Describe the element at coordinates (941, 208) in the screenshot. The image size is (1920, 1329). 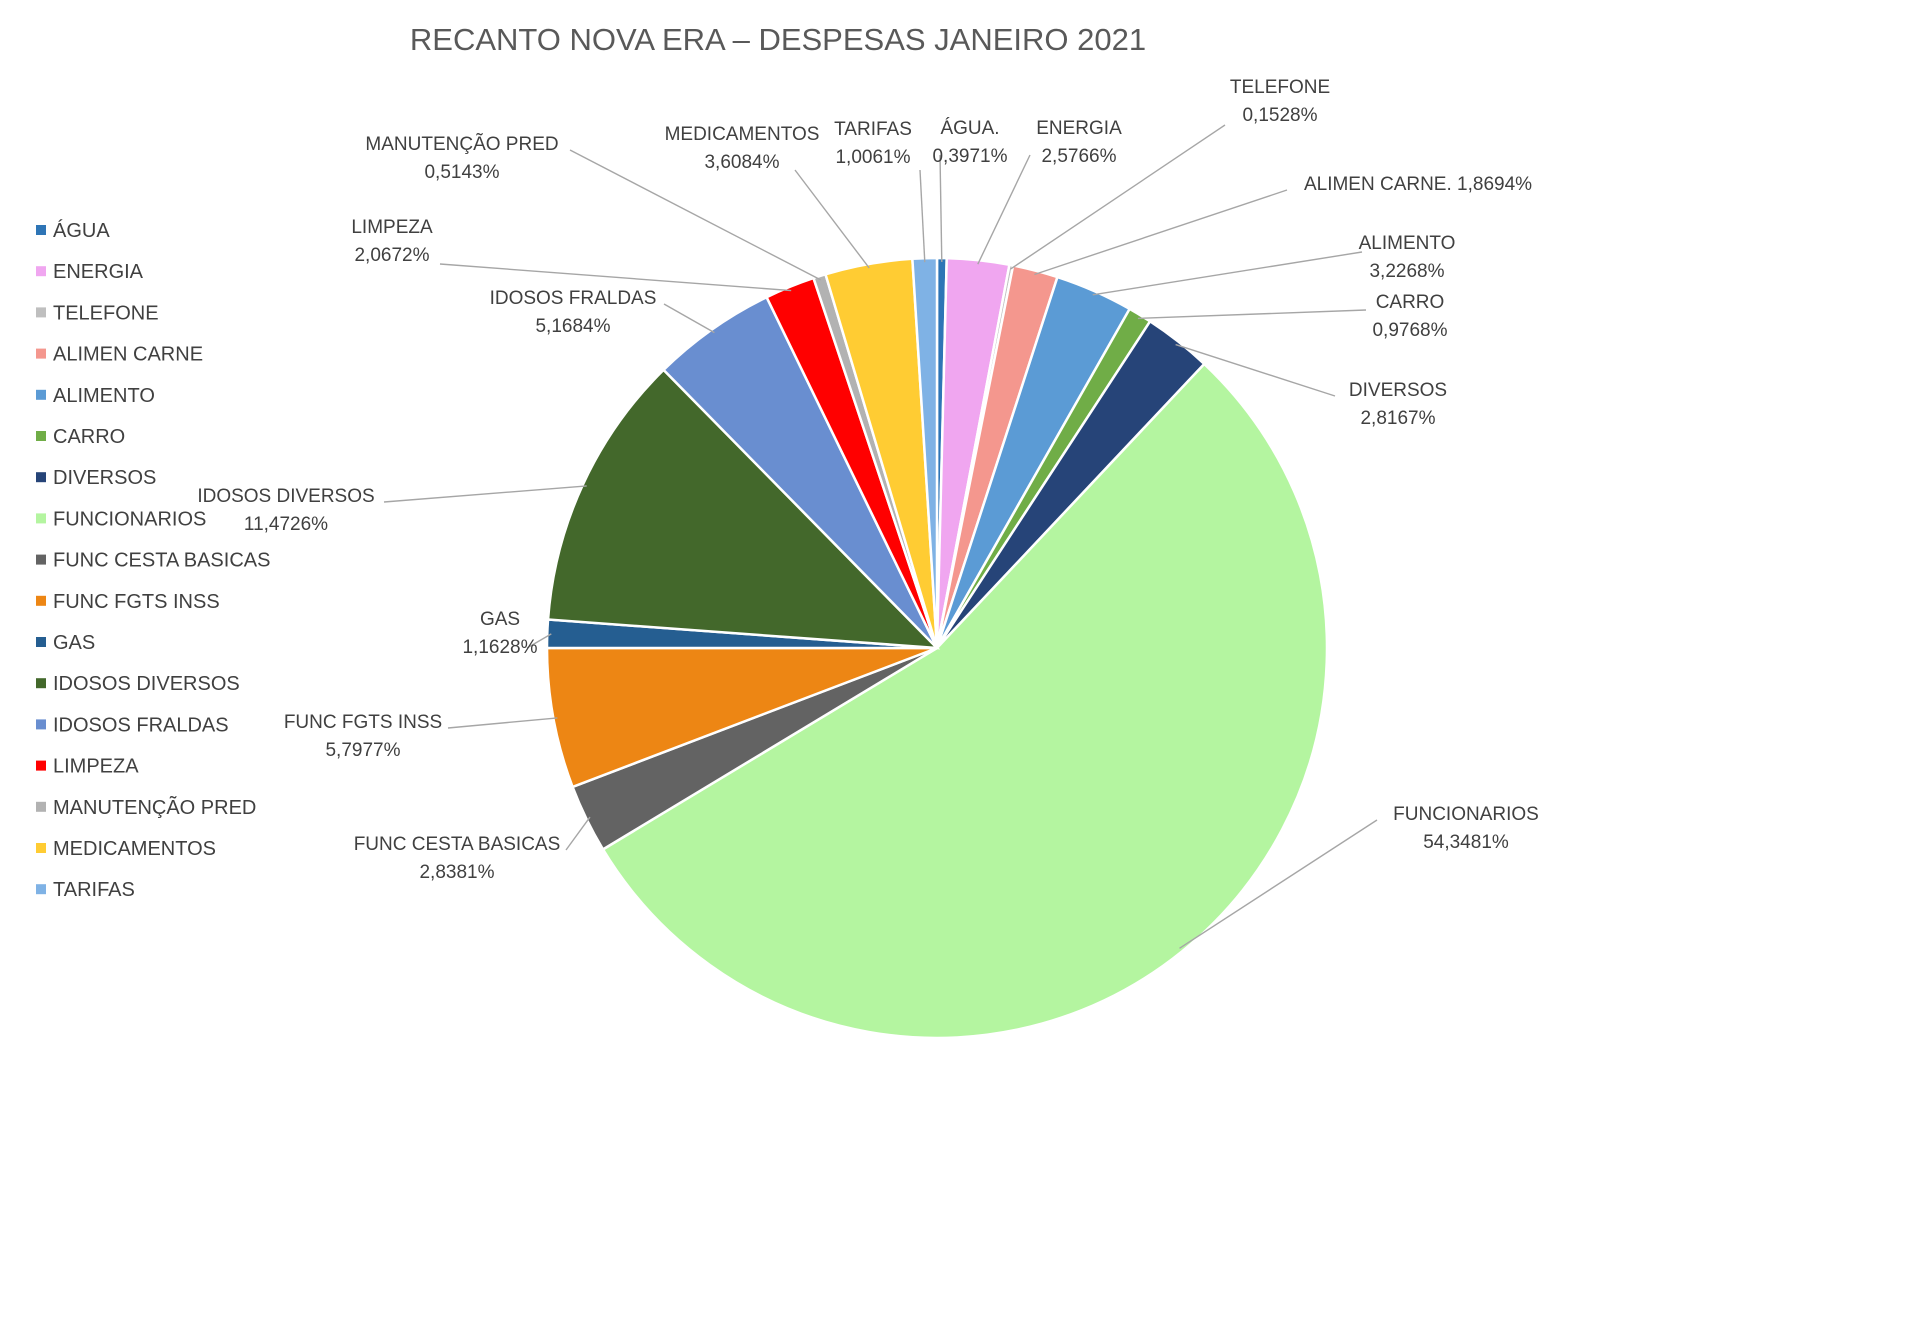
I see `leader-line-agua` at that location.